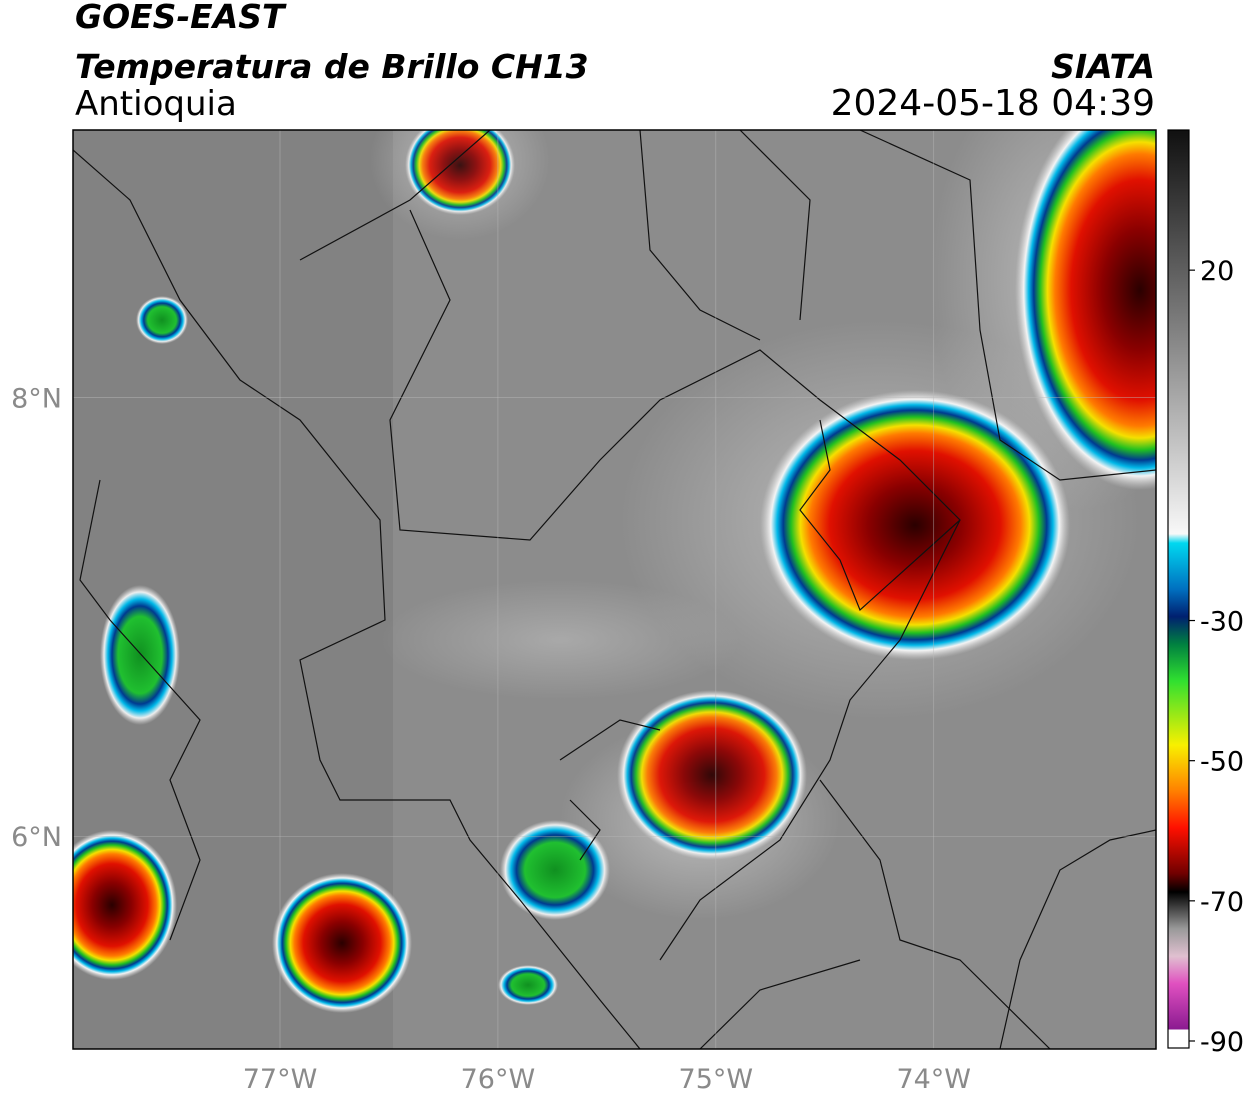  Describe the element at coordinates (1103, 66) in the screenshot. I see `source: SIATA` at that location.